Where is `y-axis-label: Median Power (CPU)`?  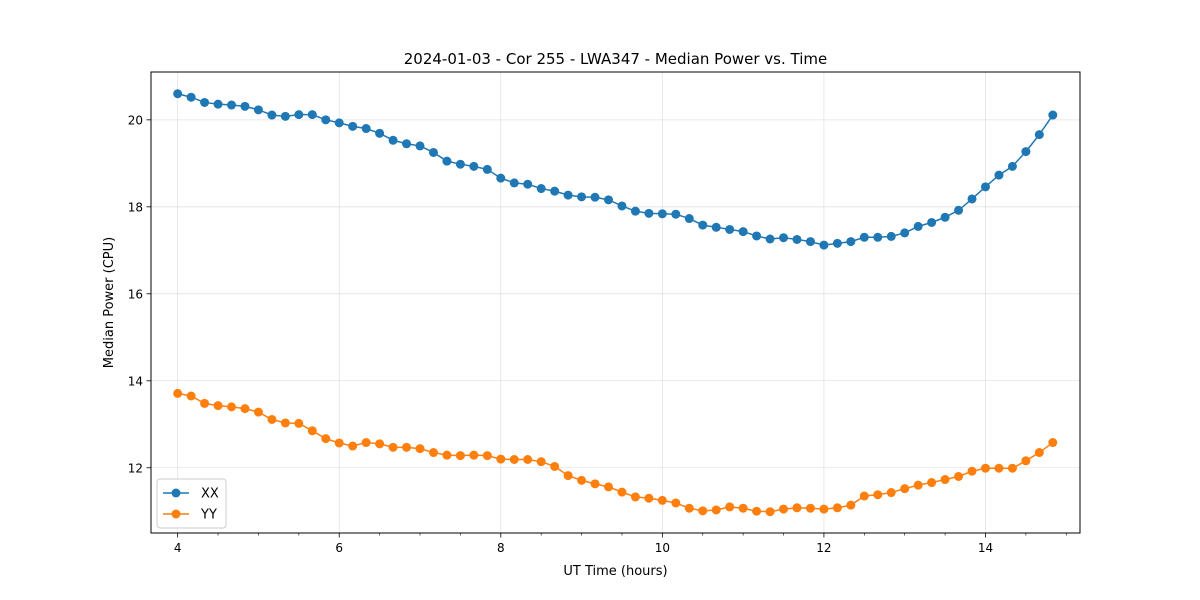 y-axis-label: Median Power (CPU) is located at coordinates (109, 302).